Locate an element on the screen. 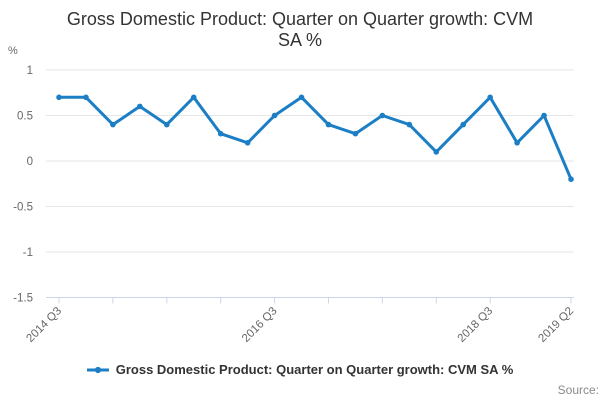 This screenshot has height=400, width=600. source-label: Source: is located at coordinates (578, 390).